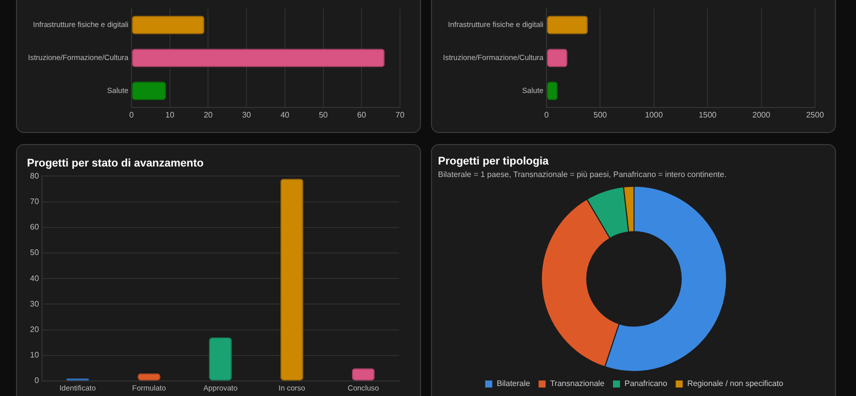 The width and height of the screenshot is (856, 396). What do you see at coordinates (209, 115) in the screenshot?
I see `x-tick-label: 20` at bounding box center [209, 115].